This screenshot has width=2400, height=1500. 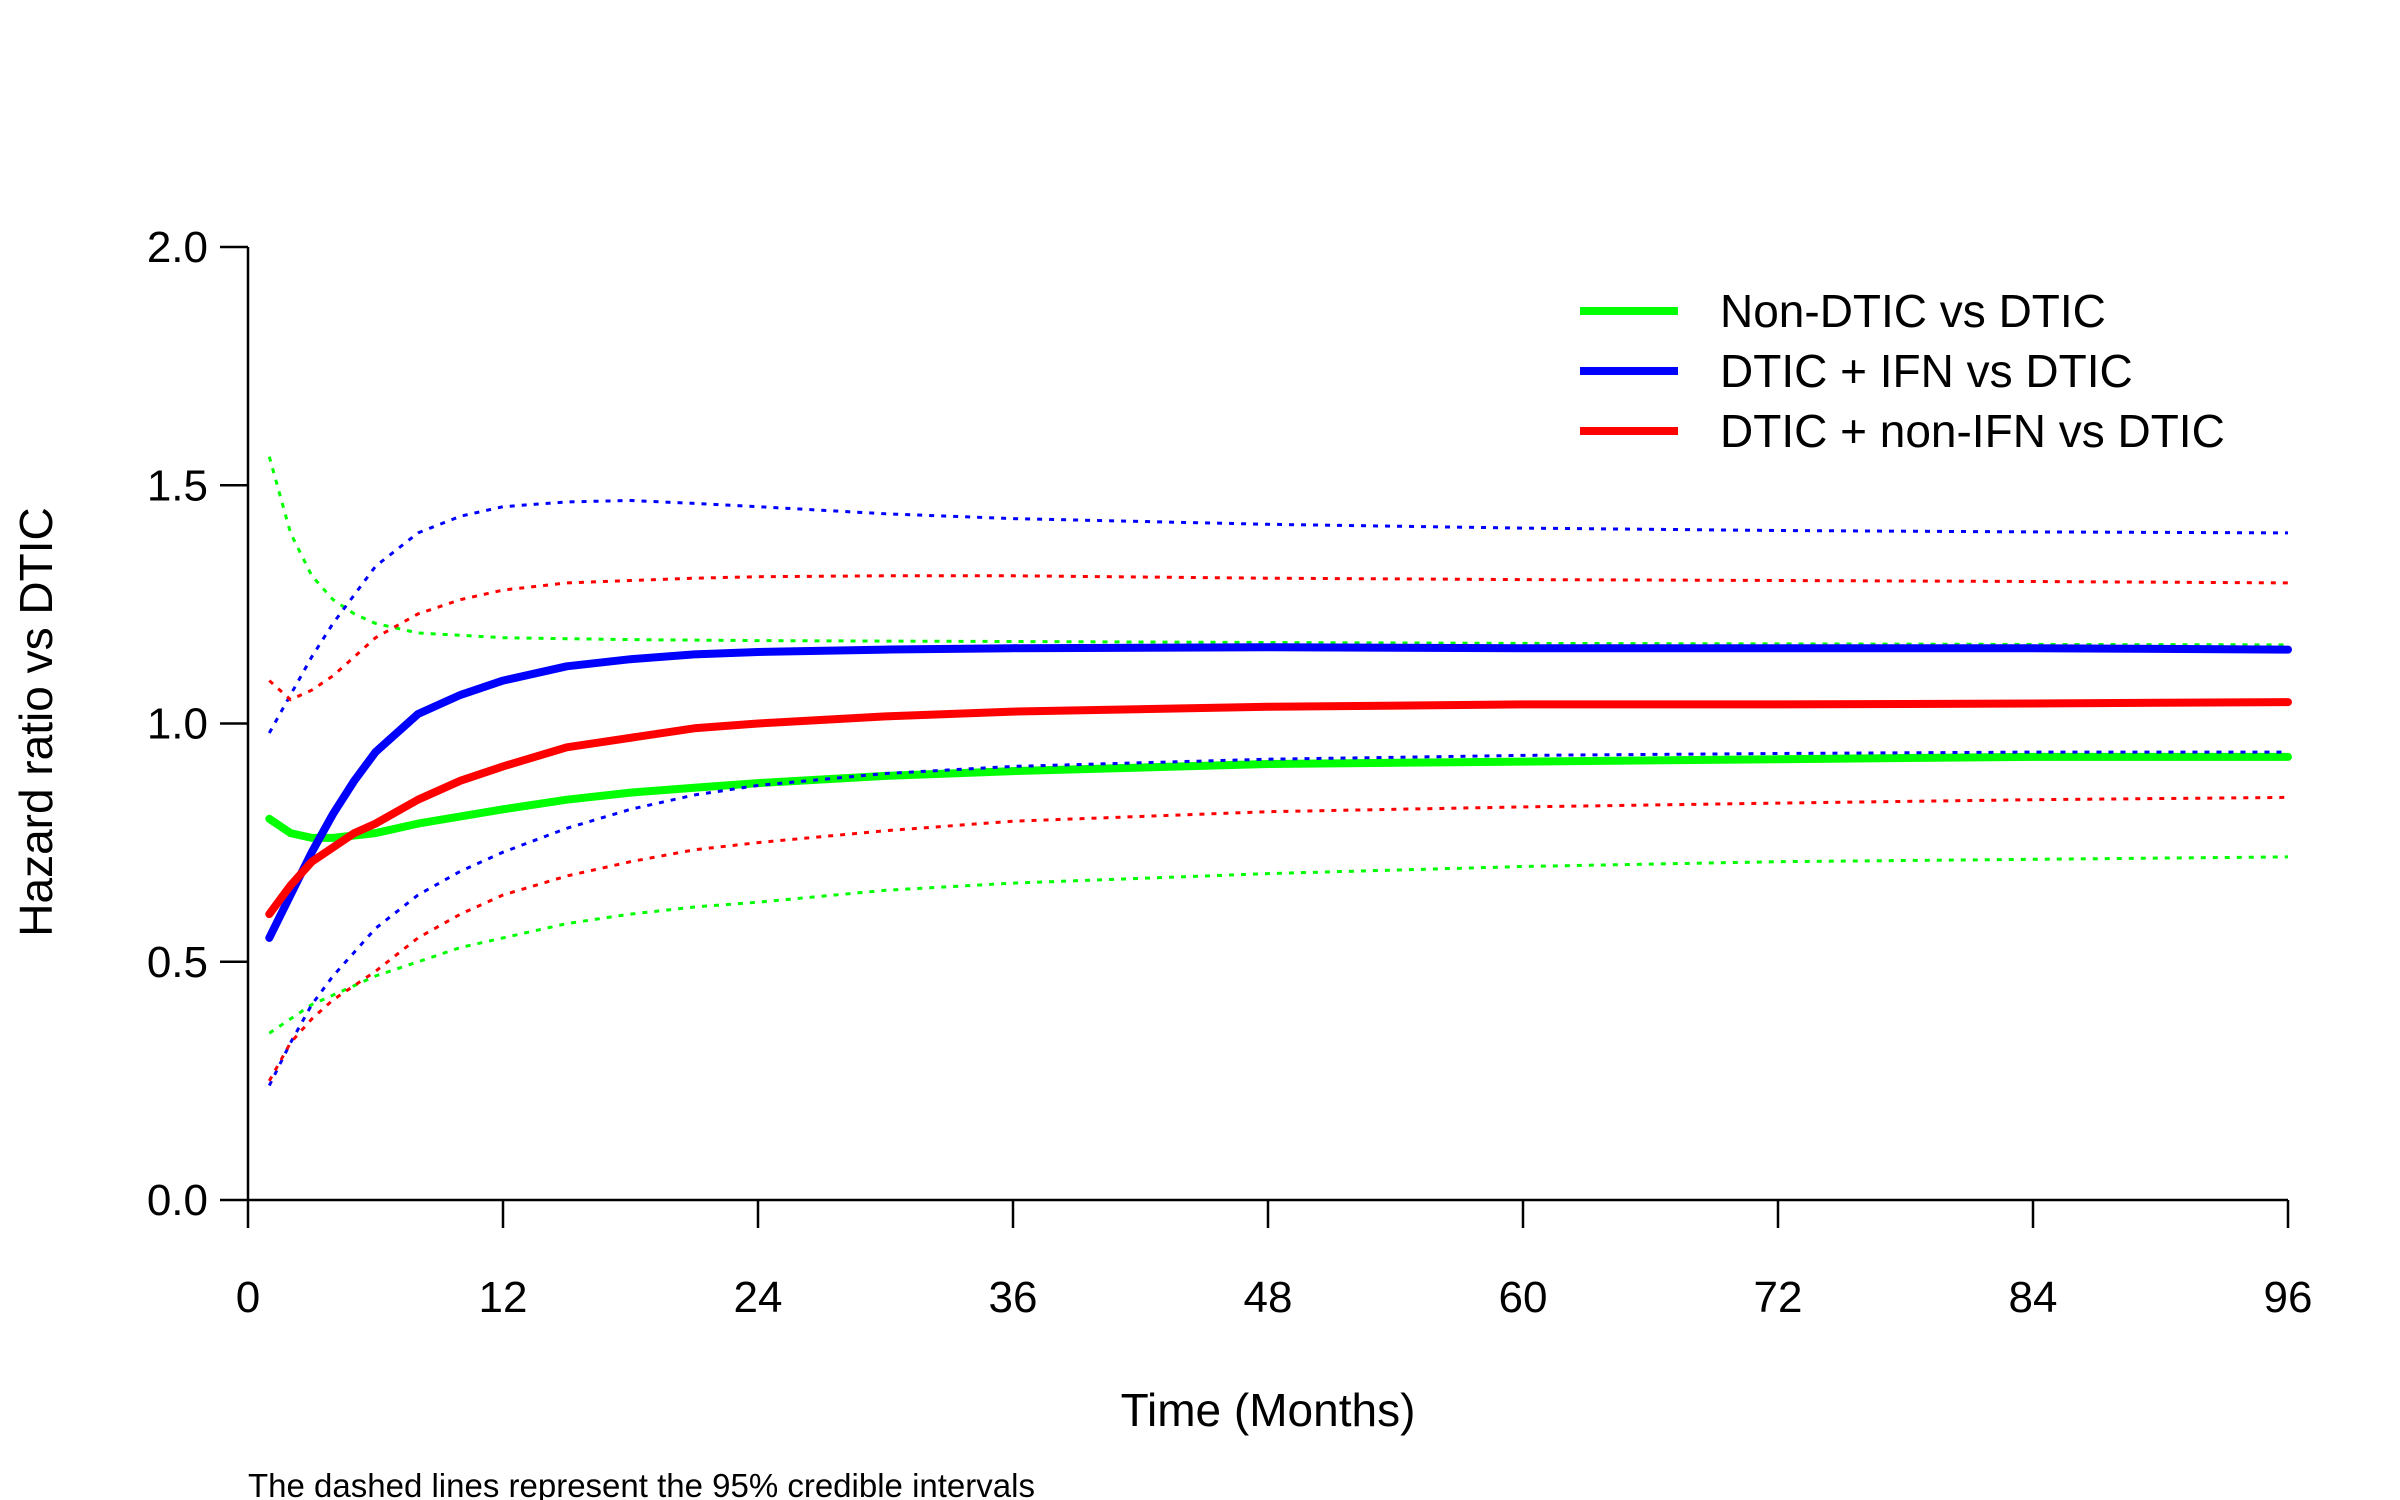 I want to click on series-3-estimate-line, so click(x=1278, y=808).